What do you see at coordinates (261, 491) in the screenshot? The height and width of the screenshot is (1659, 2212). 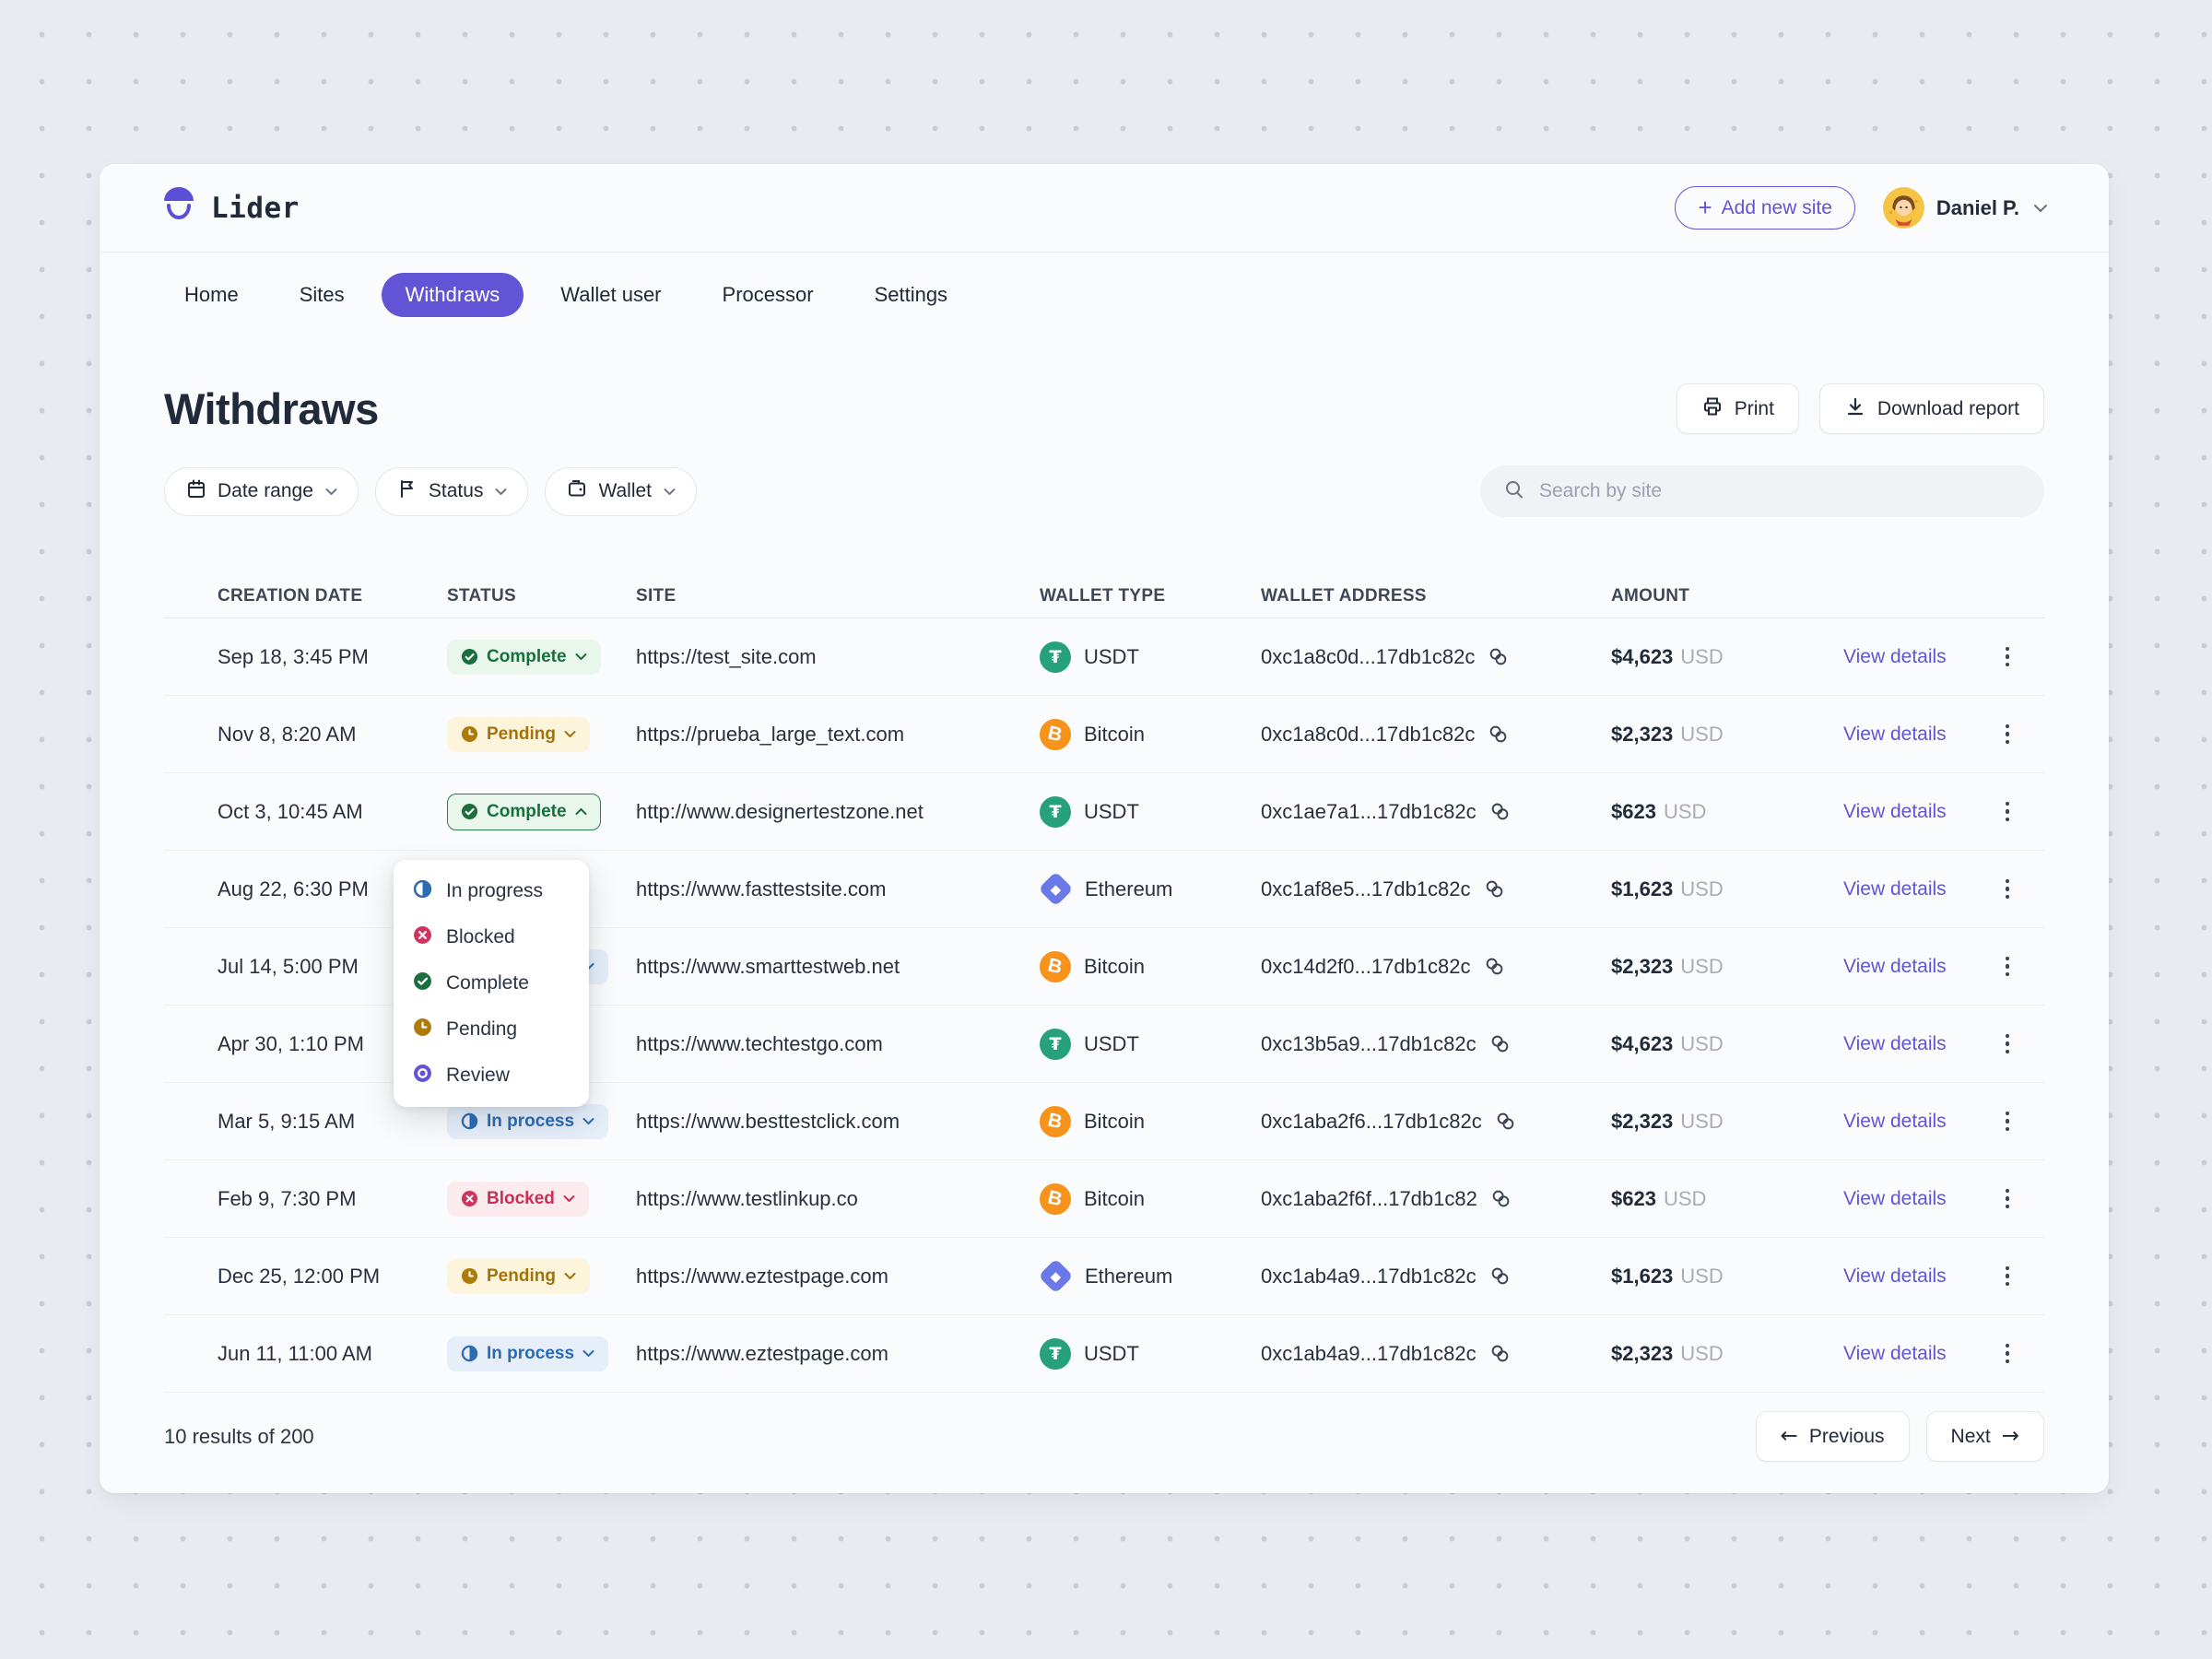 I see `filter-date-range-button: Date range` at bounding box center [261, 491].